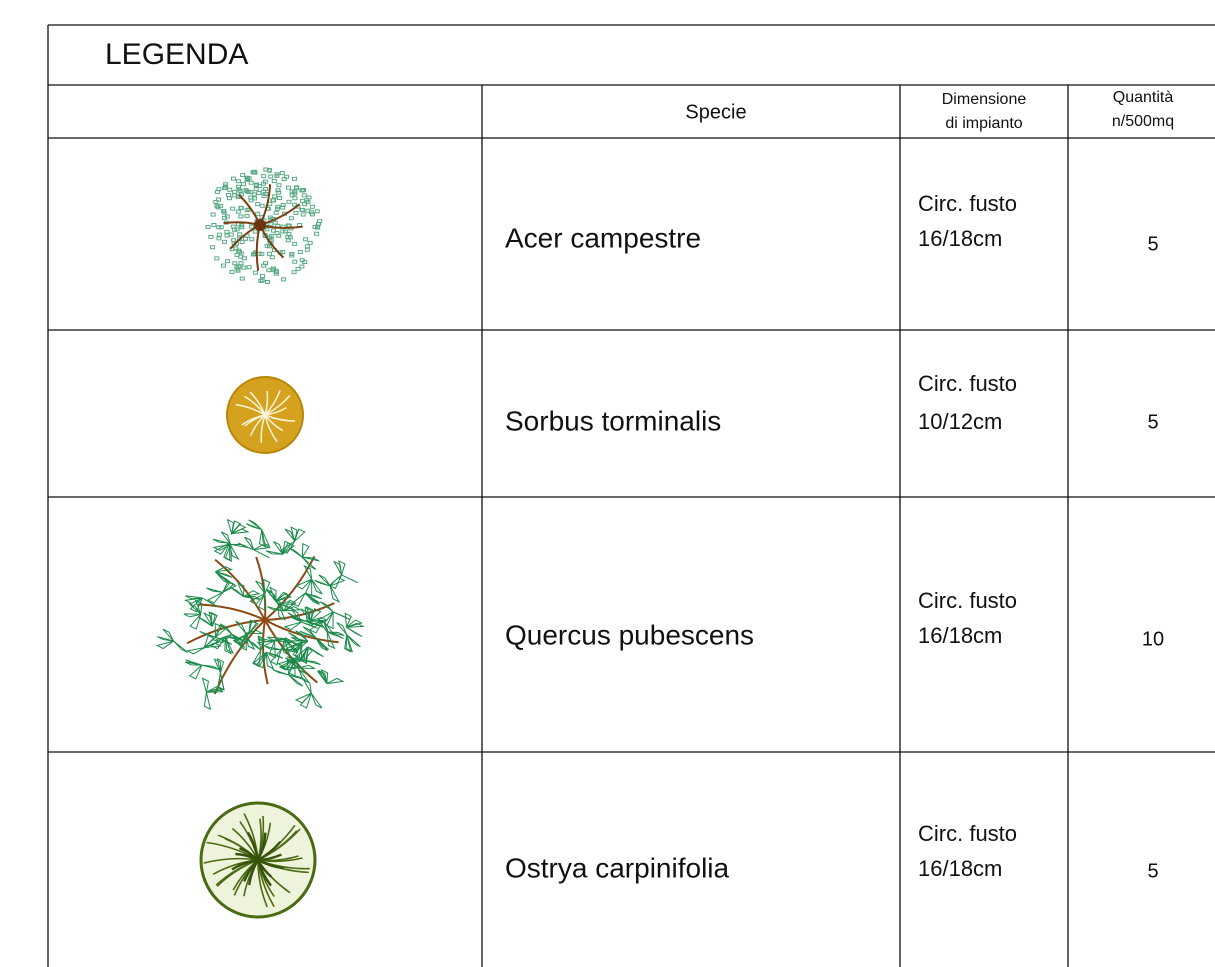 Image resolution: width=1215 pixels, height=967 pixels. What do you see at coordinates (967, 383) in the screenshot?
I see `planting-size: Circ. fusto` at bounding box center [967, 383].